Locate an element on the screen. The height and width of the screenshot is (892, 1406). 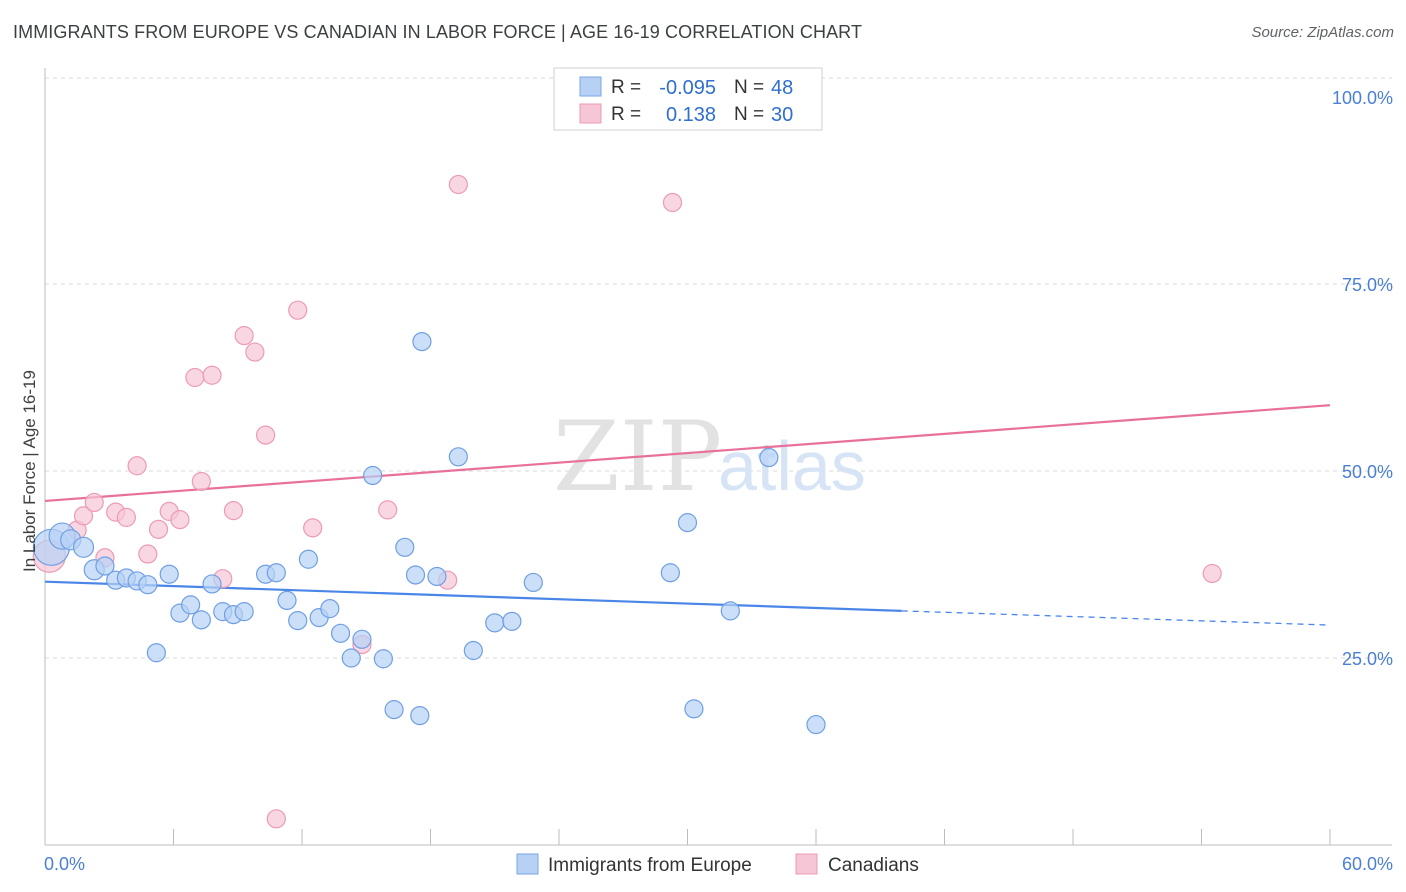
y-tick-label: 25.0% is located at coordinates (1367, 659).